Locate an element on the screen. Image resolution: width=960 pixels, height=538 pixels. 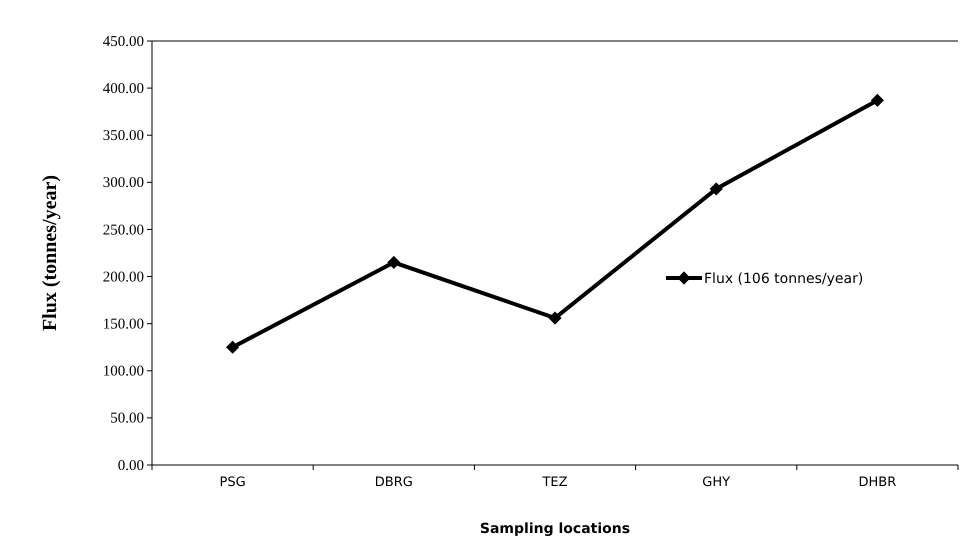
y-tick-label: 350.00 is located at coordinates (123, 136).